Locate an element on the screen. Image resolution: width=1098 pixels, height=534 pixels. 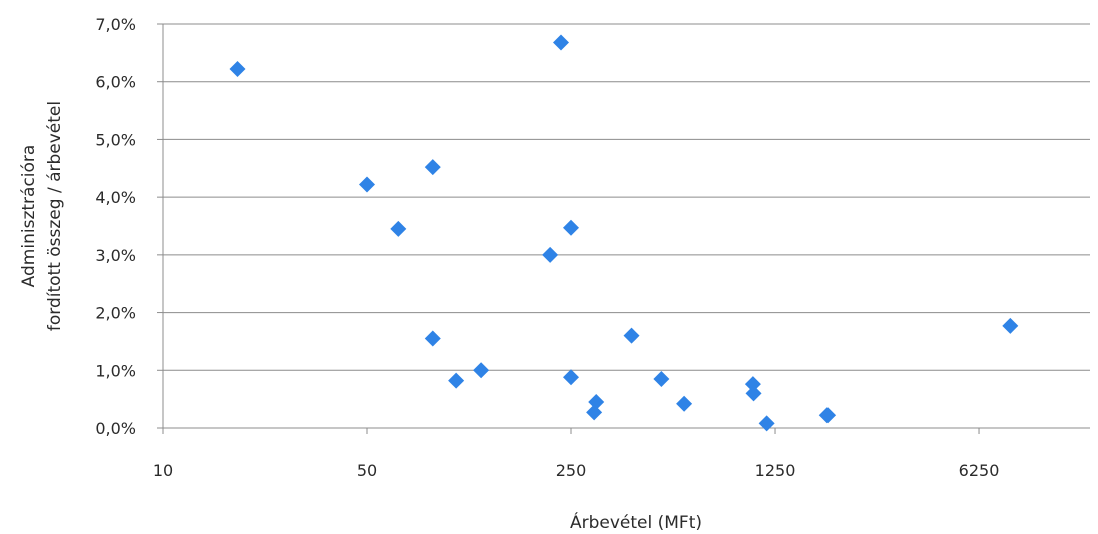
y-tick-label: 1,0% is located at coordinates (115, 370).